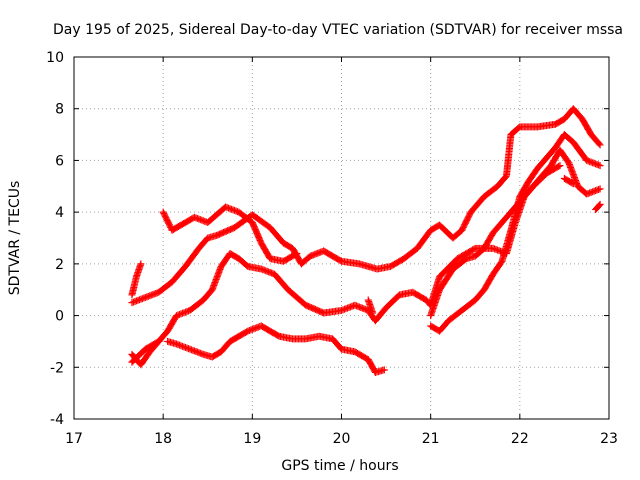 The image size is (640, 480). I want to click on x-tick-label: 23, so click(609, 439).